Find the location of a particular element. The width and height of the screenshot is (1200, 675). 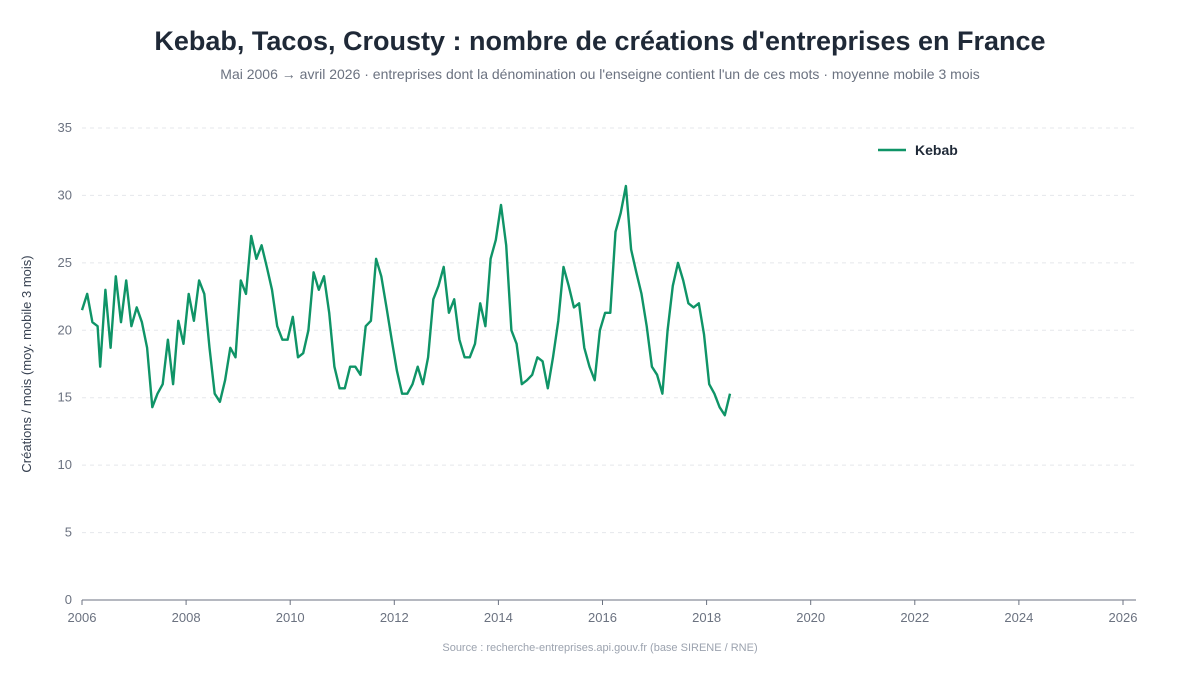

y-tick-label: 10 is located at coordinates (65, 464).